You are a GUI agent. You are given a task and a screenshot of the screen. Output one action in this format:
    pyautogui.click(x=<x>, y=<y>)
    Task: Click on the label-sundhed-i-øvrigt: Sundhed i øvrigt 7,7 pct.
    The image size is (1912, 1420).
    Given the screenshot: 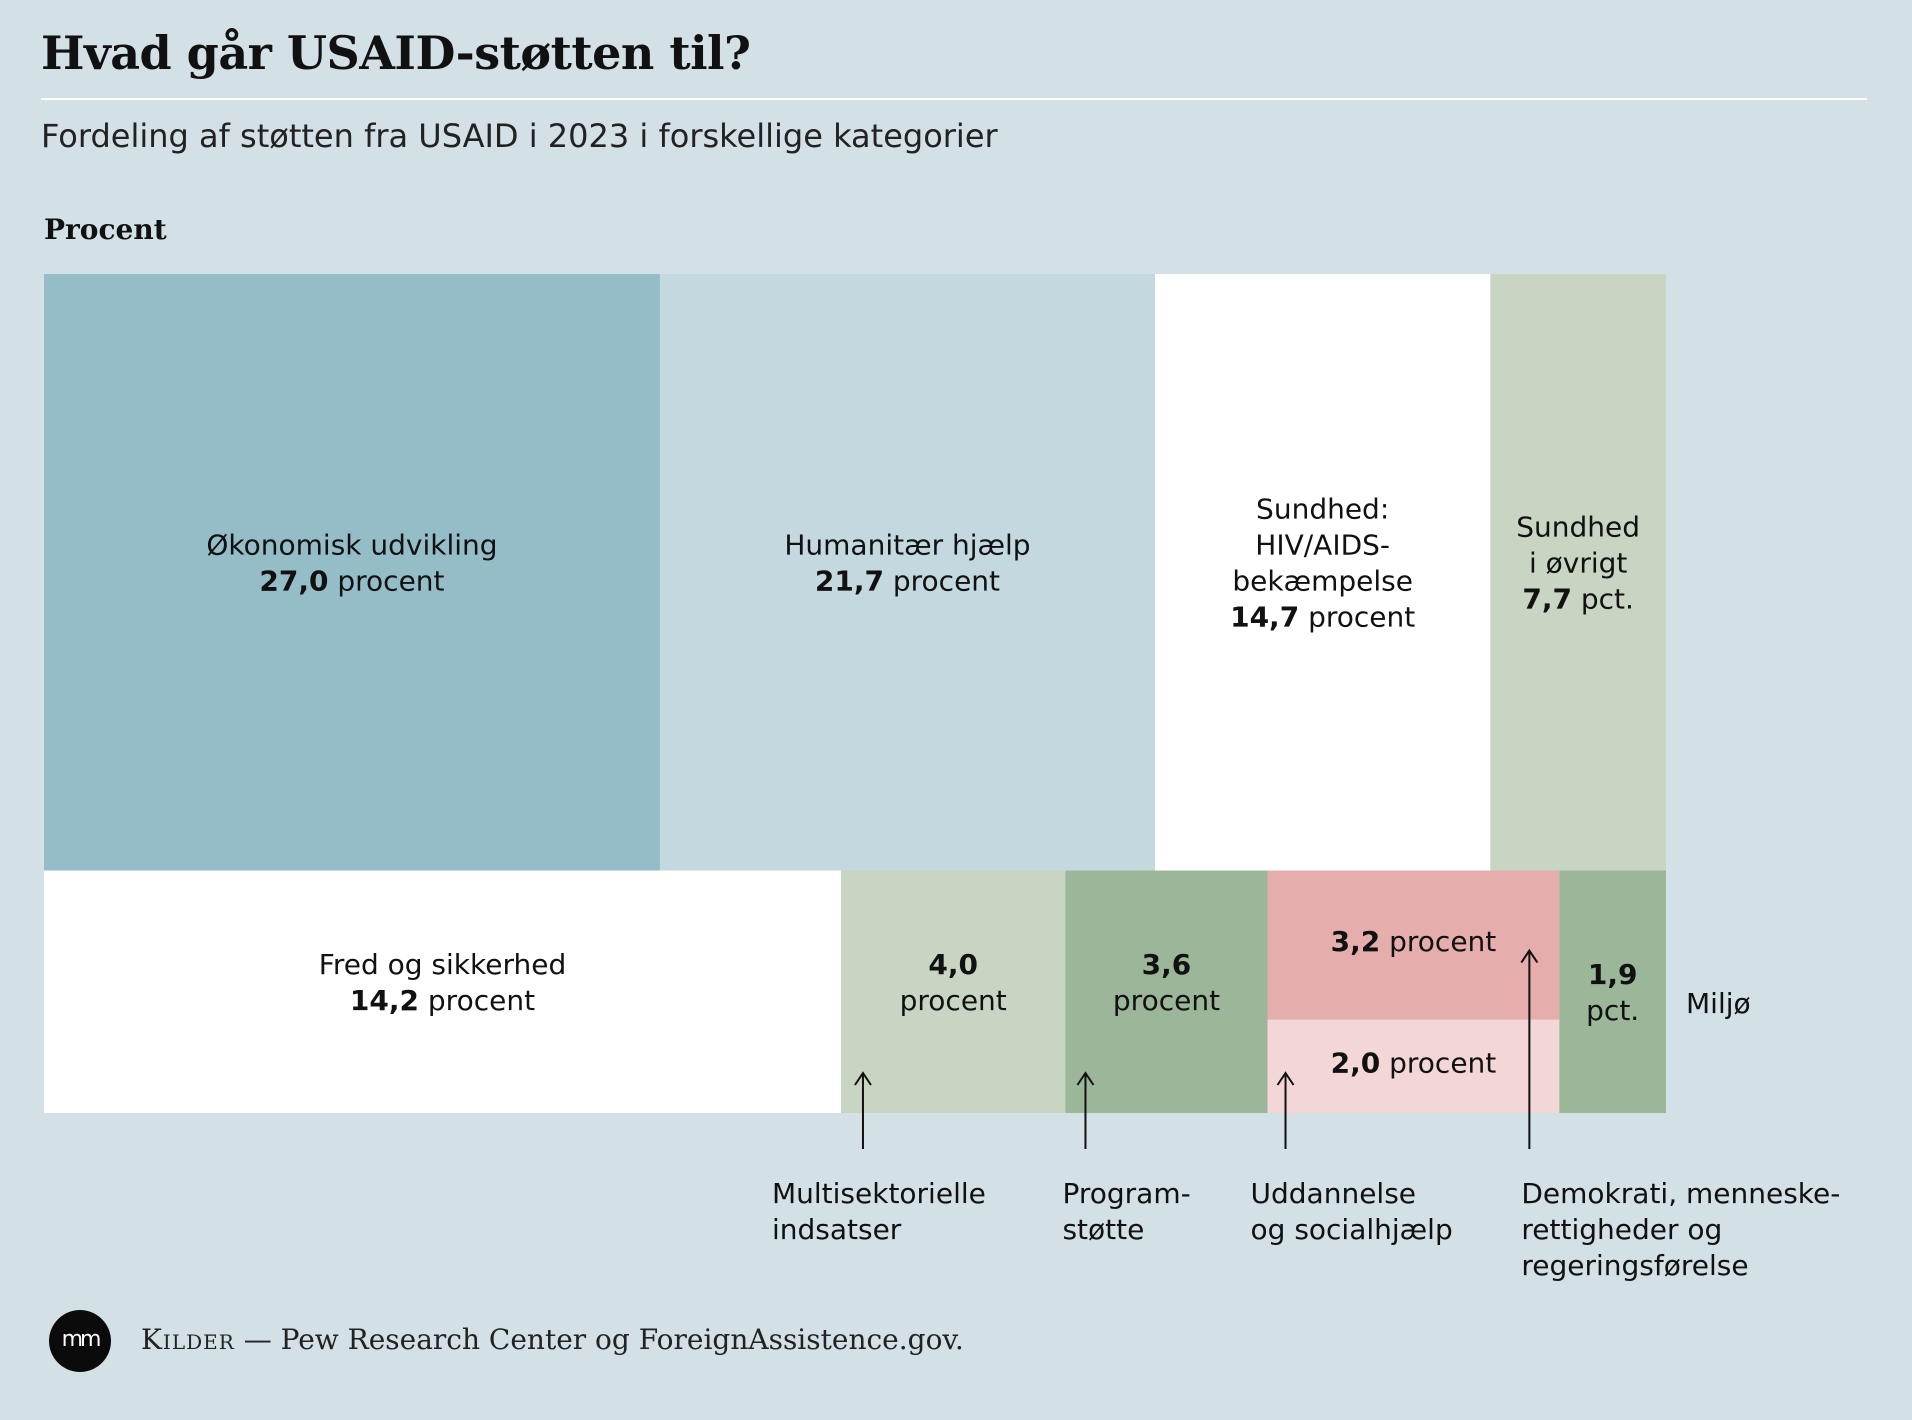 What is the action you would take?
    pyautogui.click(x=1578, y=562)
    